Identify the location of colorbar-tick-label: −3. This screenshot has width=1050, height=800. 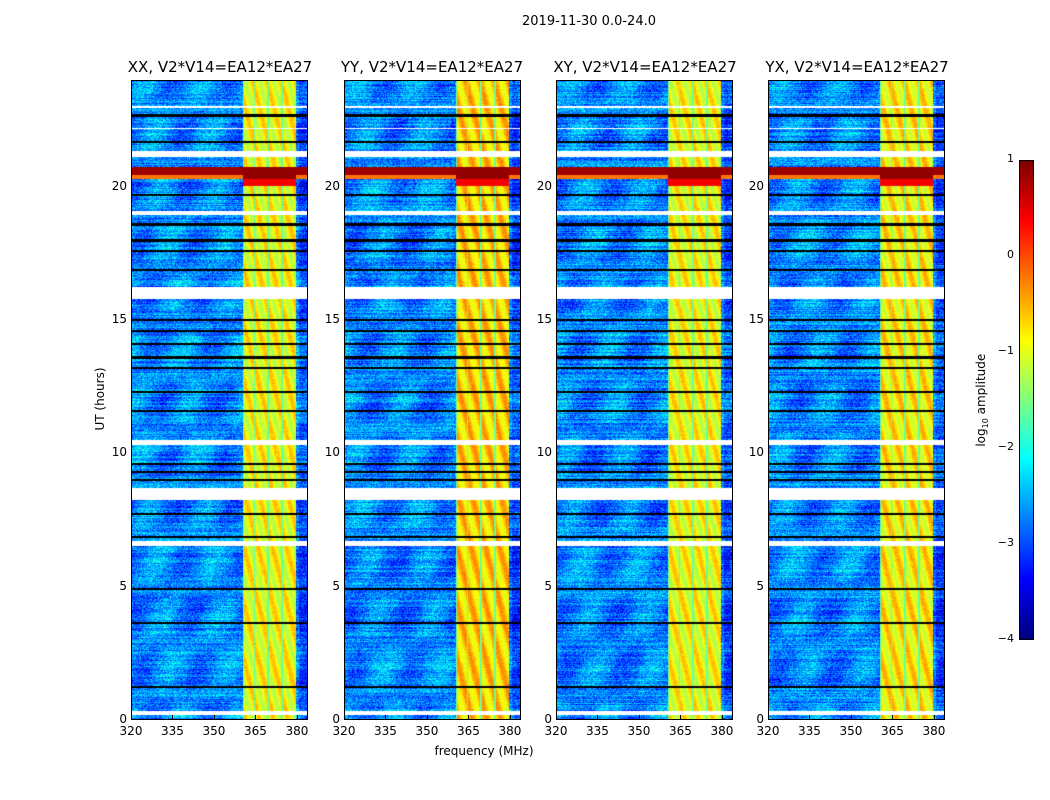
(1005, 542).